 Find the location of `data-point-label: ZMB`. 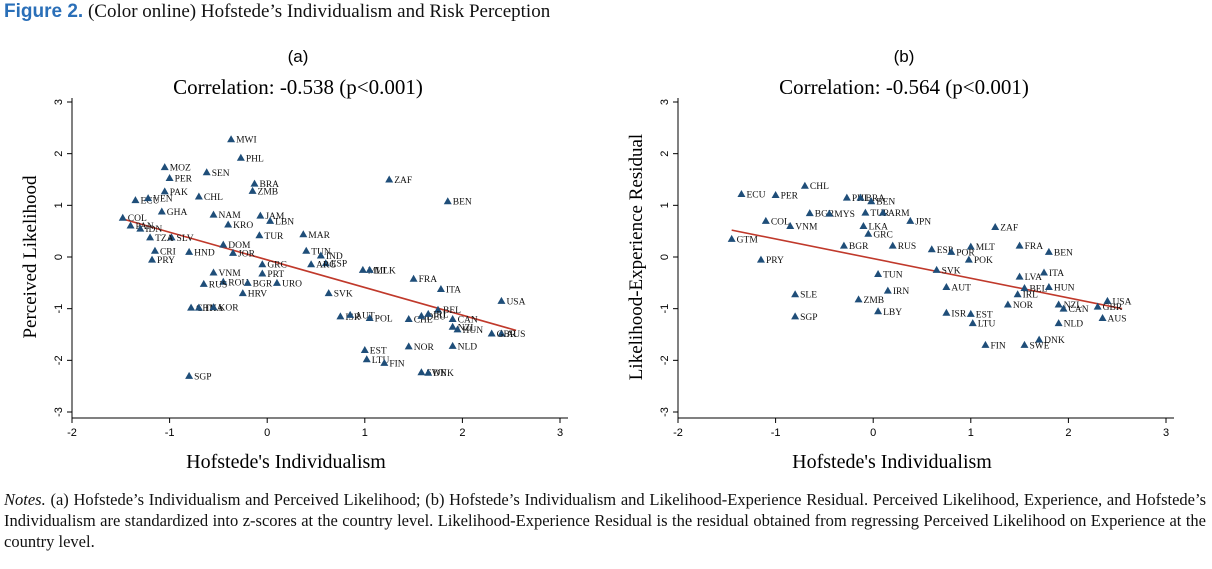

data-point-label: ZMB is located at coordinates (268, 192).